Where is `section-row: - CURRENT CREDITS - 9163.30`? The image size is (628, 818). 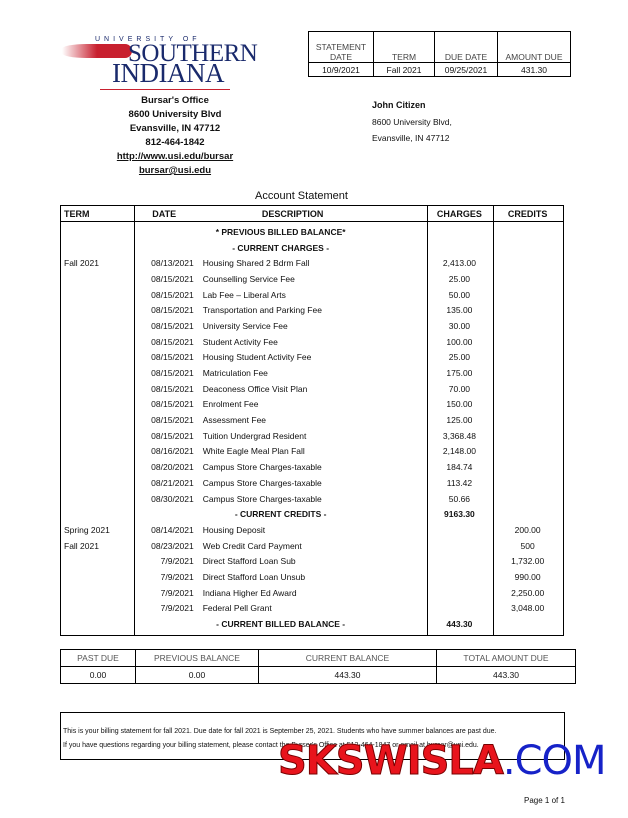 section-row: - CURRENT CREDITS - 9163.30 is located at coordinates (312, 514).